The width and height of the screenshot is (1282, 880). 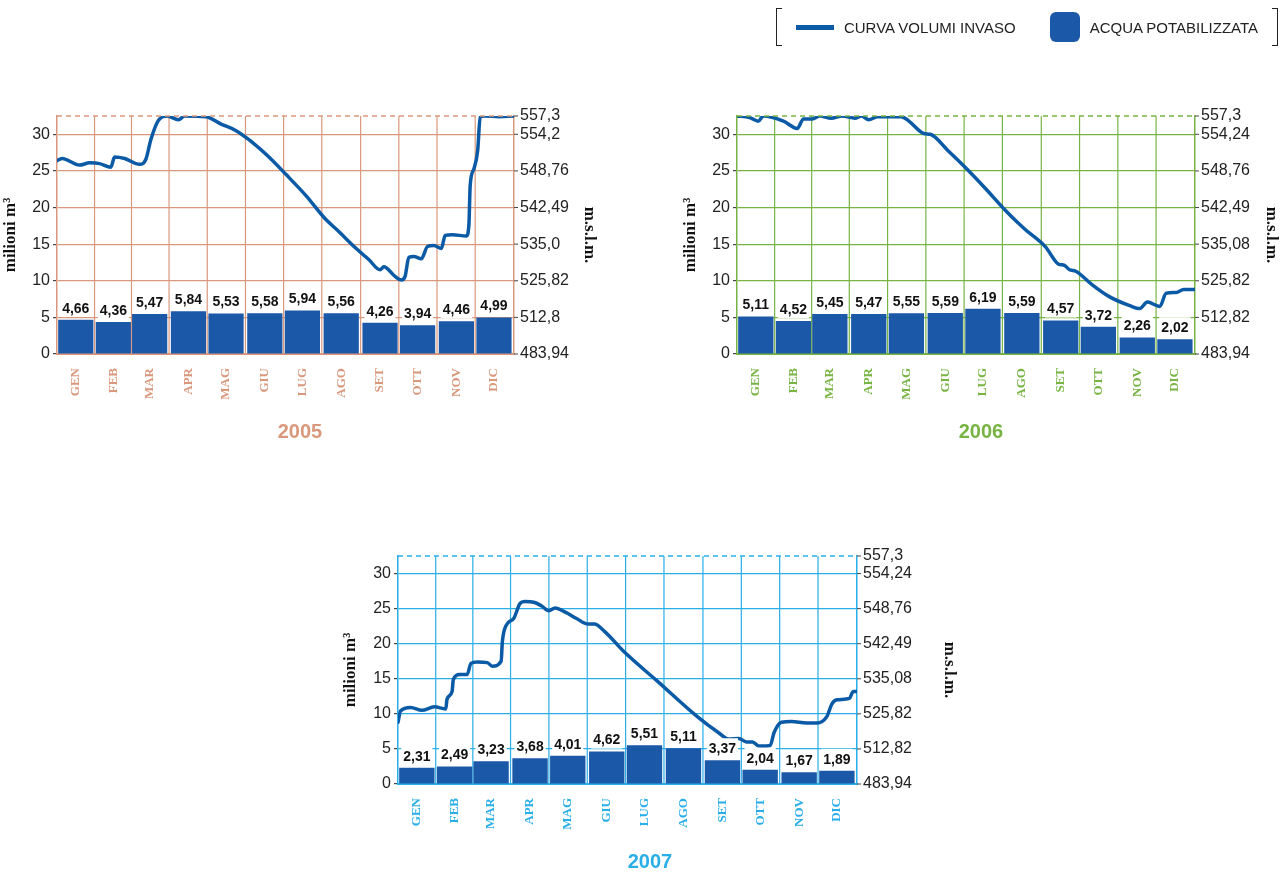 What do you see at coordinates (945, 300) in the screenshot?
I see `data-label: 5,59` at bounding box center [945, 300].